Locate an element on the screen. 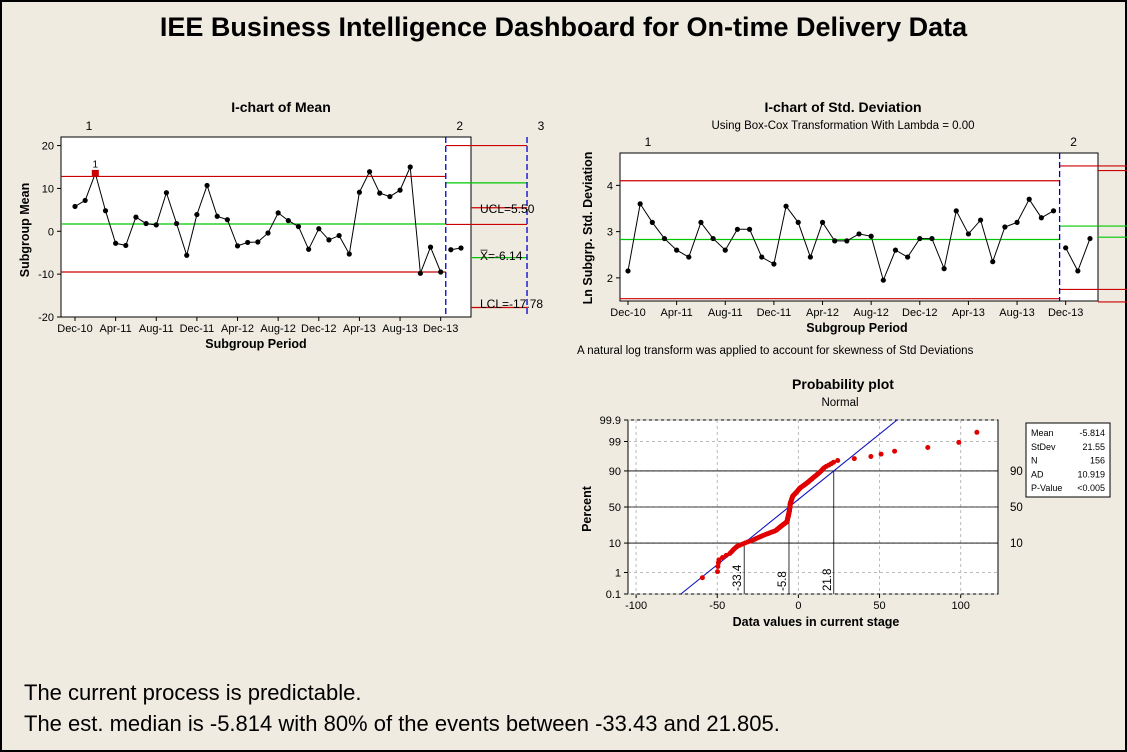 This screenshot has height=752, width=1127. y-tick-label: 1 is located at coordinates (618, 573).